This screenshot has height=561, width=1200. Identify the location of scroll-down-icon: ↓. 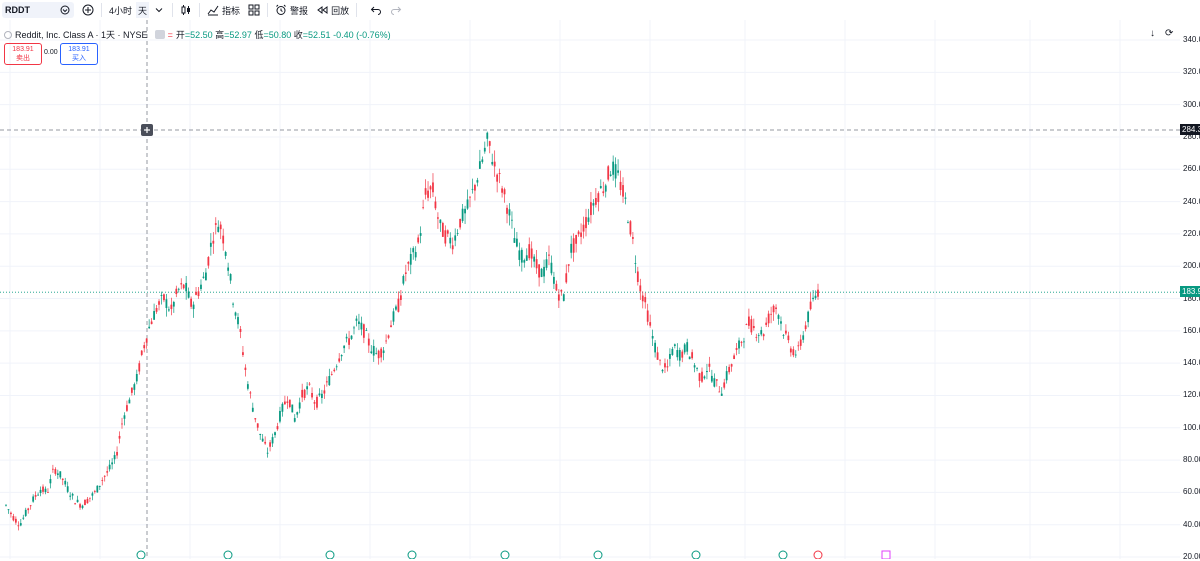
(1152, 33).